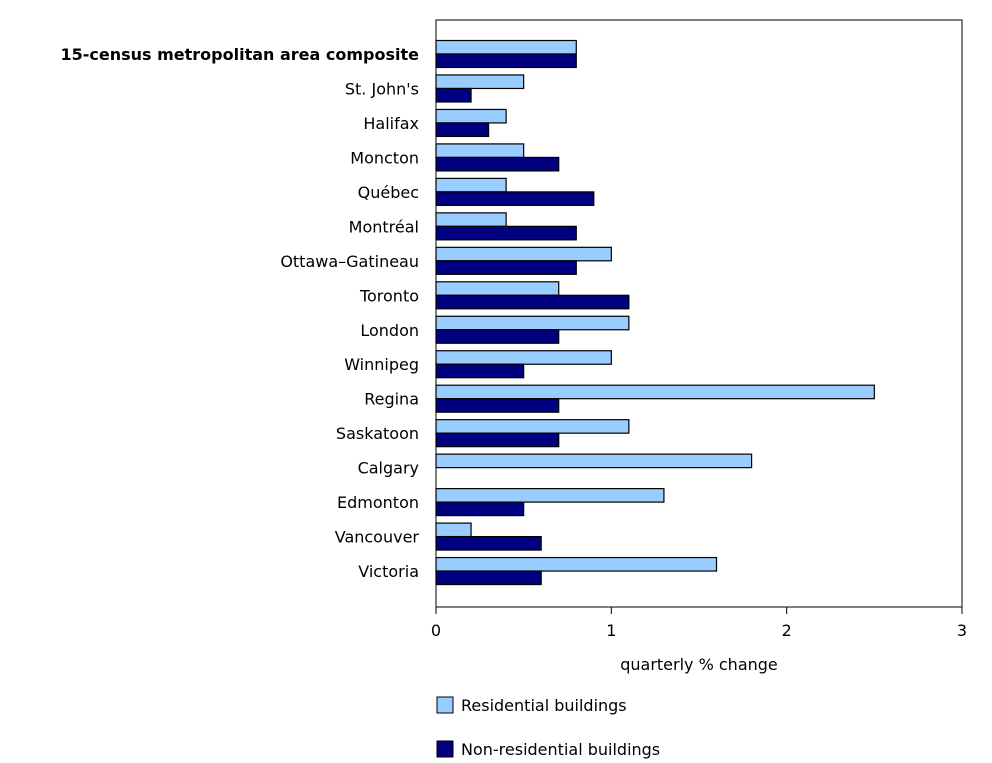 This screenshot has width=992, height=763. I want to click on x-tick-label: 0, so click(436, 630).